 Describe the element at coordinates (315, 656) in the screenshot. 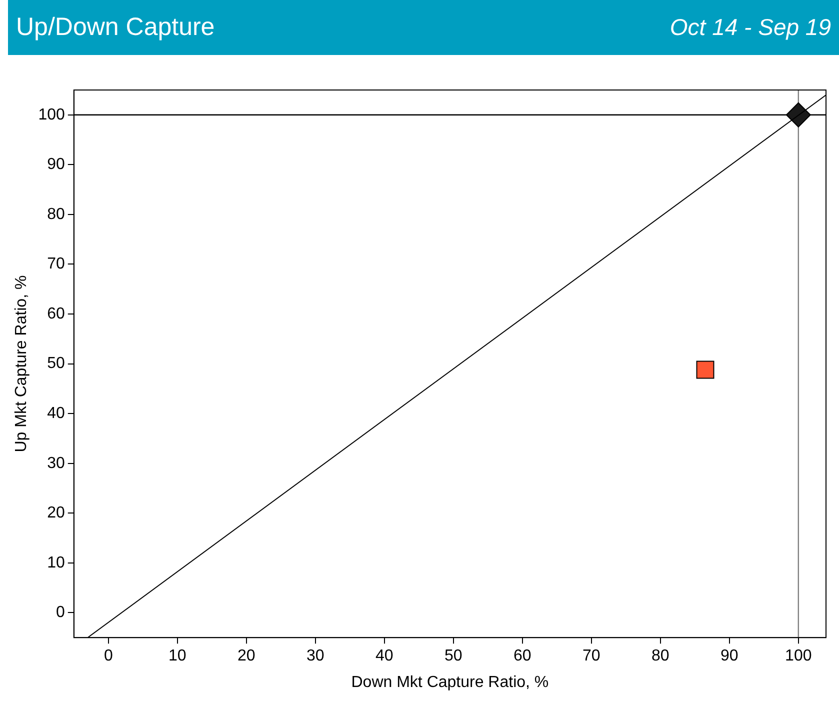

I see `x-tick-label: 30` at that location.